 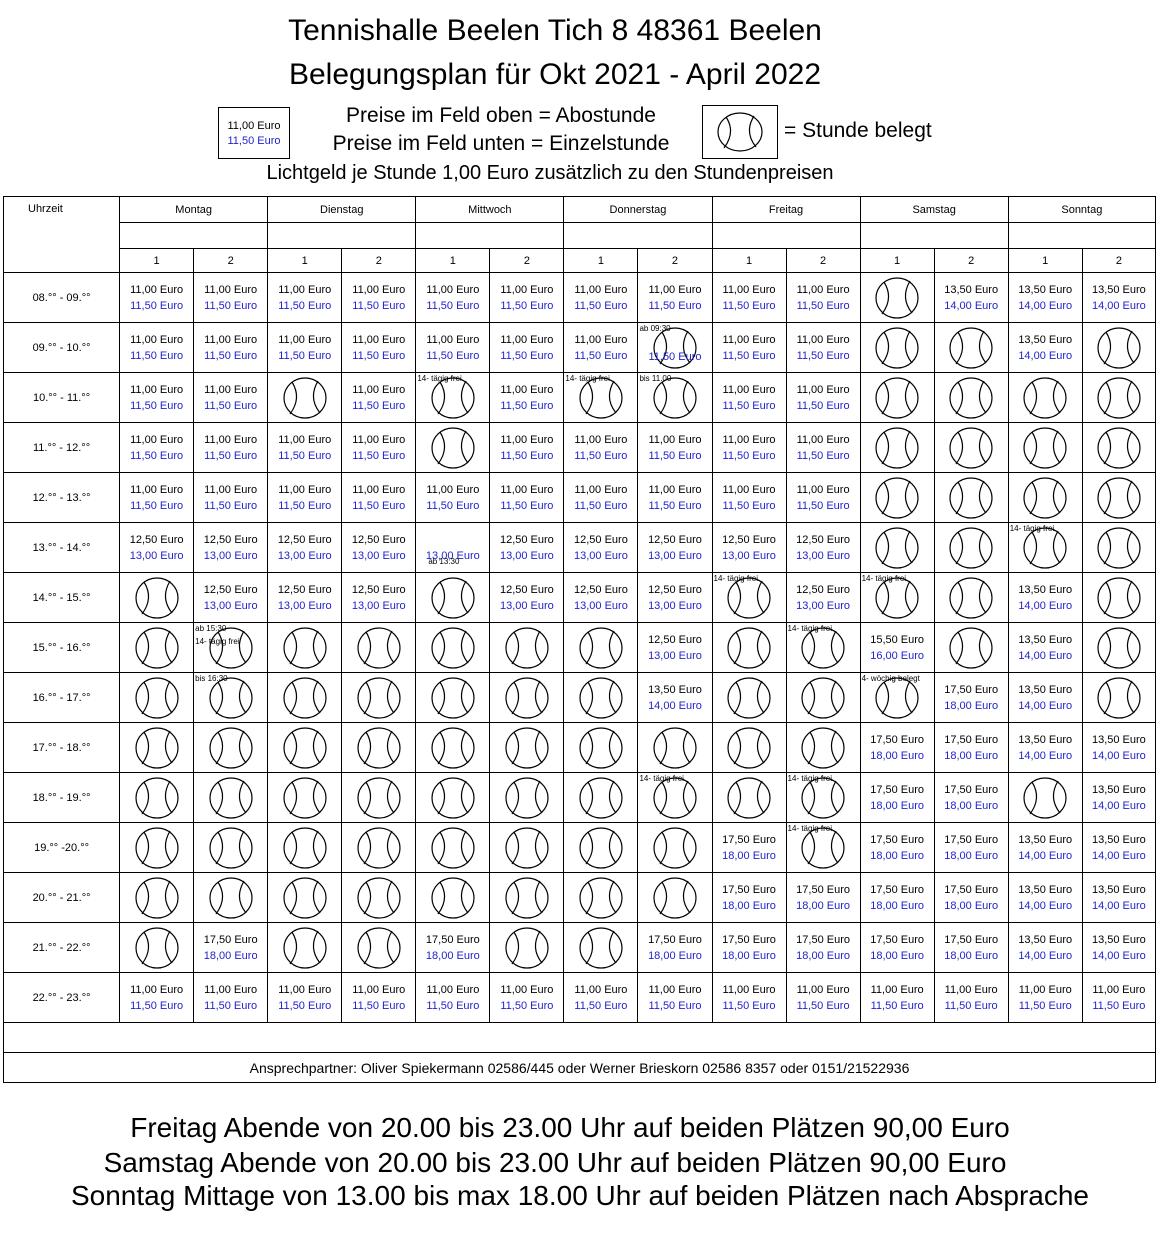 I want to click on slot-cell: 4- wöchig belegt, so click(x=897, y=697).